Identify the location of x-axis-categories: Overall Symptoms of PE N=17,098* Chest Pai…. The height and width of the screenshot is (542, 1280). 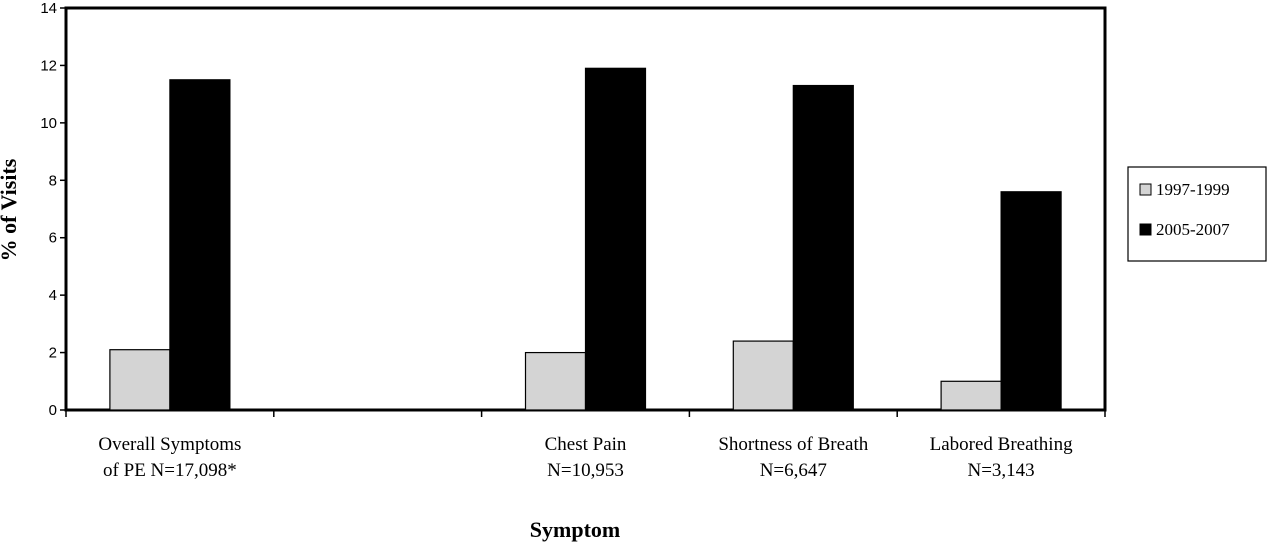
(585, 445).